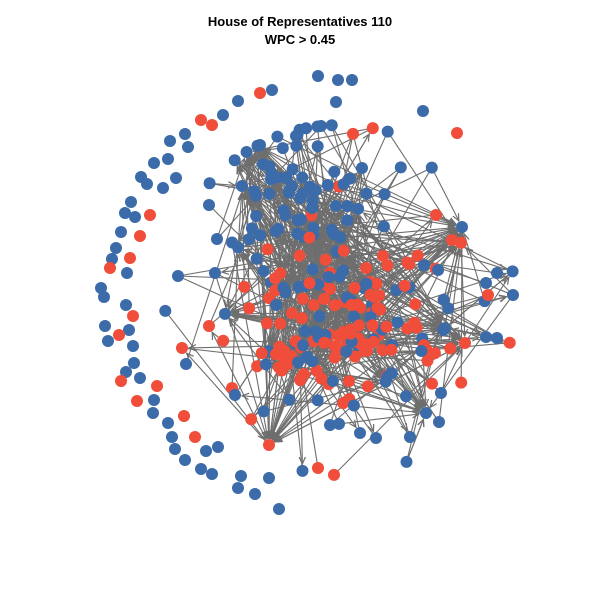 This screenshot has width=600, height=600. Describe the element at coordinates (300, 39) in the screenshot. I see `chart-title-line-2: WPC > 0.45` at that location.